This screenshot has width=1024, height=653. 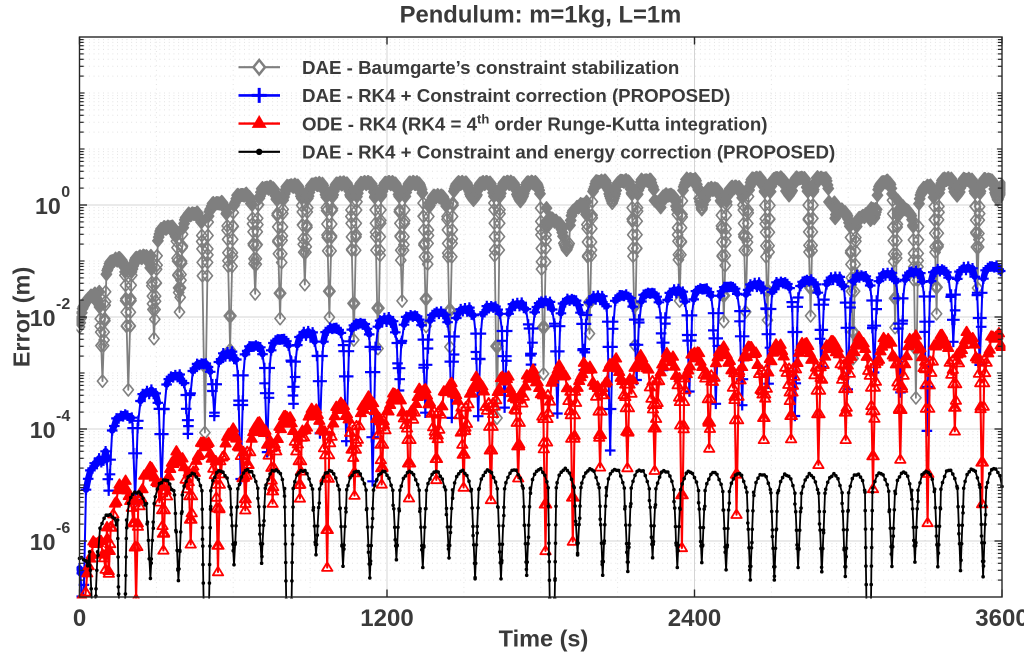 What do you see at coordinates (63, 304) in the screenshot?
I see `svg-text: -2` at bounding box center [63, 304].